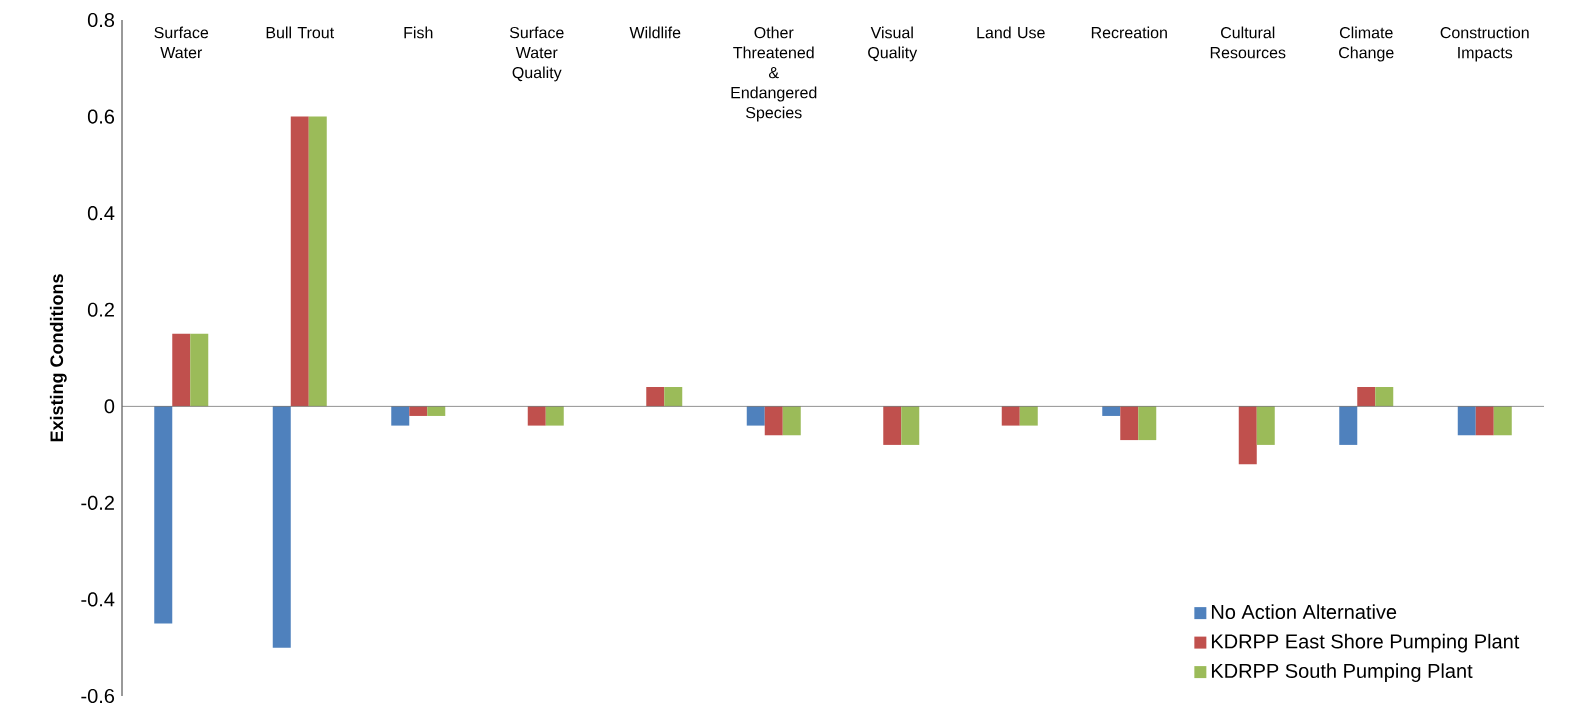 Image resolution: width=1574 pixels, height=714 pixels. I want to click on y-tick-label: -0.6, so click(98, 696).